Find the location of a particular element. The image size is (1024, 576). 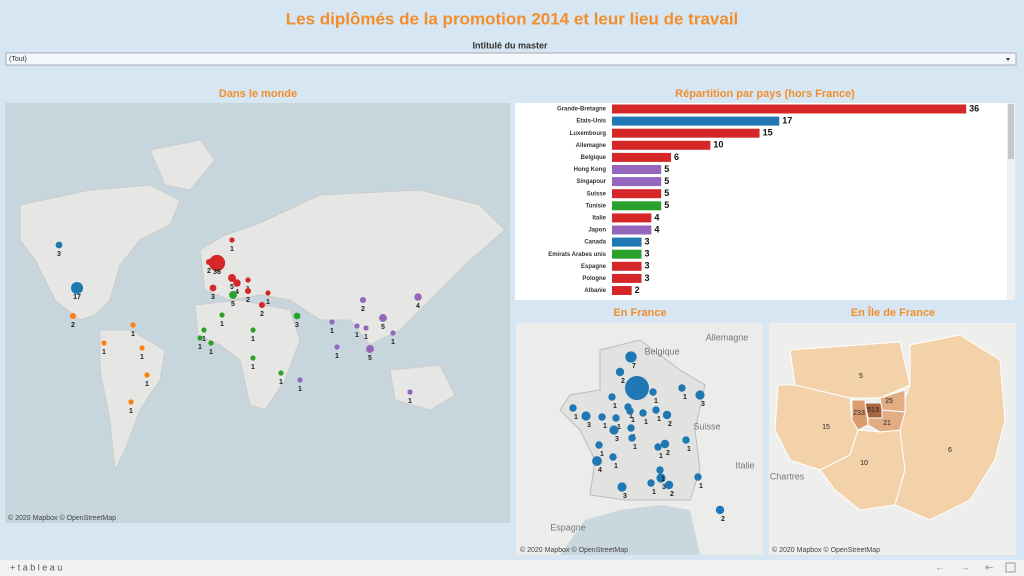

category-label: Belgique is located at coordinates (594, 158).